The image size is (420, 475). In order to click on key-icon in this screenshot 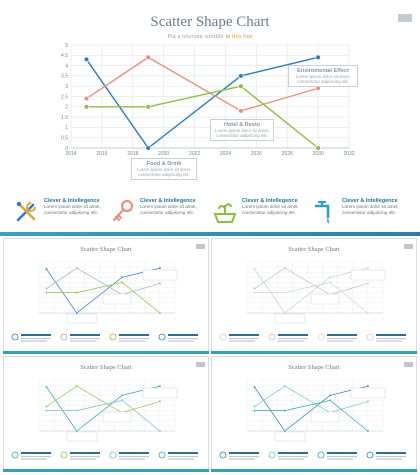, I will do `click(123, 210)`.